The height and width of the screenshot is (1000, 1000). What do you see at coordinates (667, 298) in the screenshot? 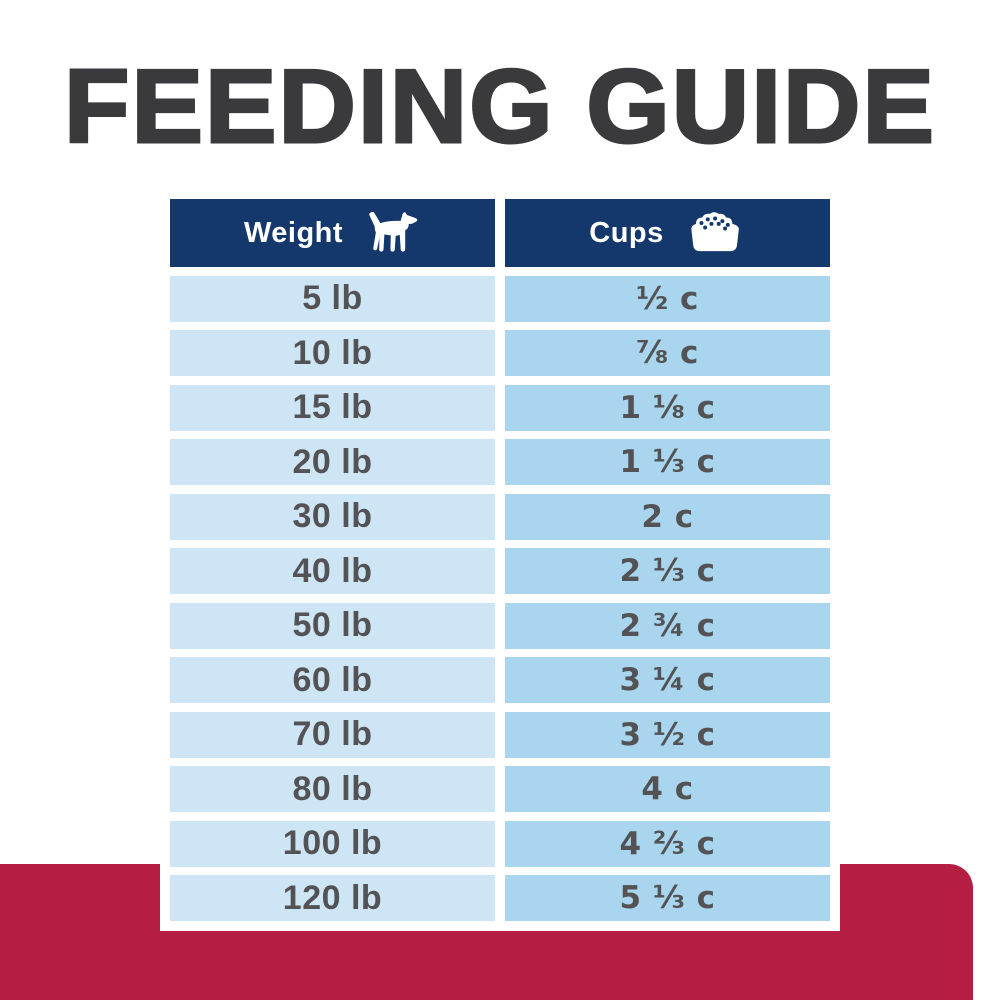
I see `cups-cell: ½ c` at bounding box center [667, 298].